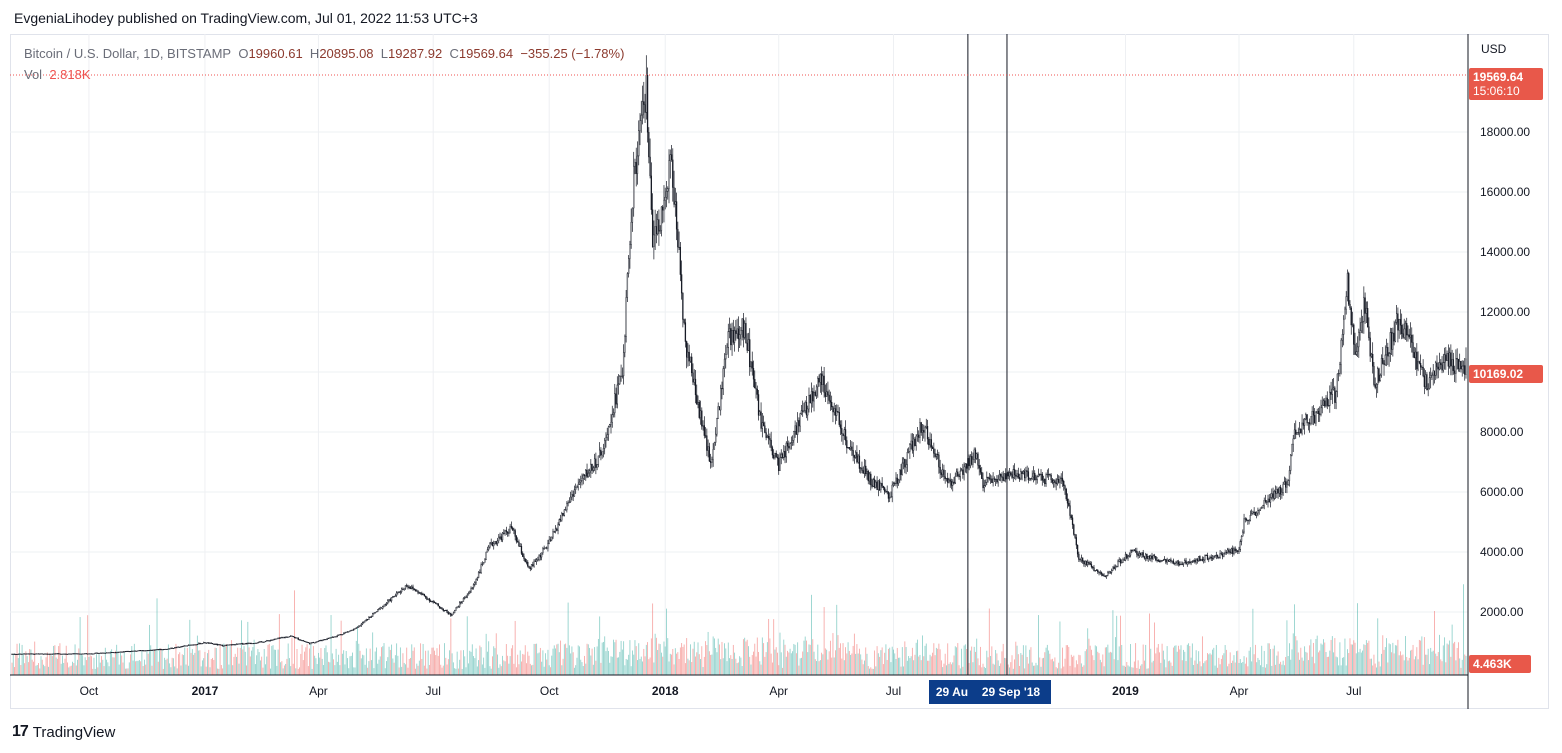  I want to click on footer-brand: 17 TradingView, so click(63, 732).